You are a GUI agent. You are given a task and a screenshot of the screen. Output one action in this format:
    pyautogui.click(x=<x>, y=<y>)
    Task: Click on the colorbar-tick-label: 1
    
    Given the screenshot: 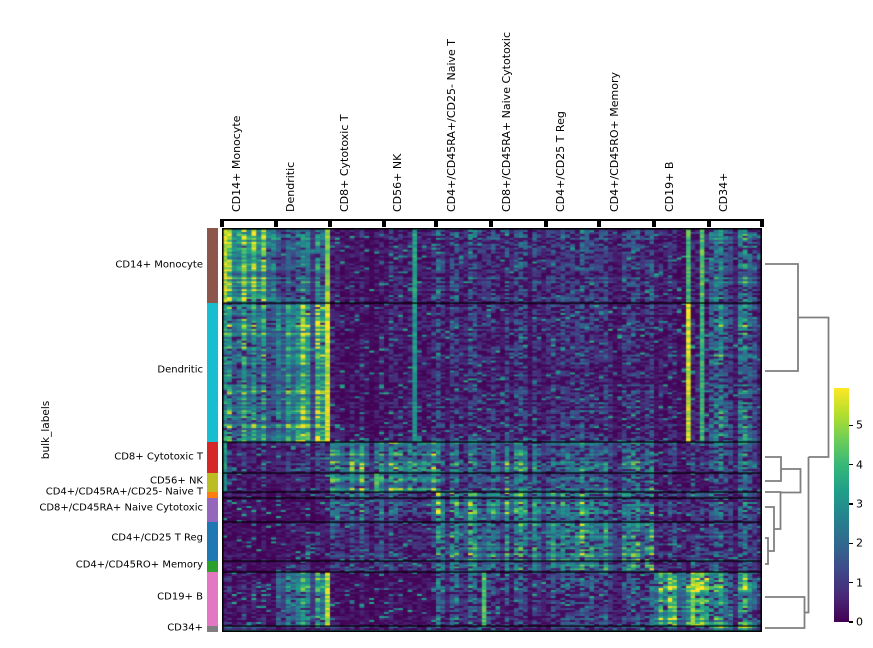 What is the action you would take?
    pyautogui.click(x=859, y=583)
    